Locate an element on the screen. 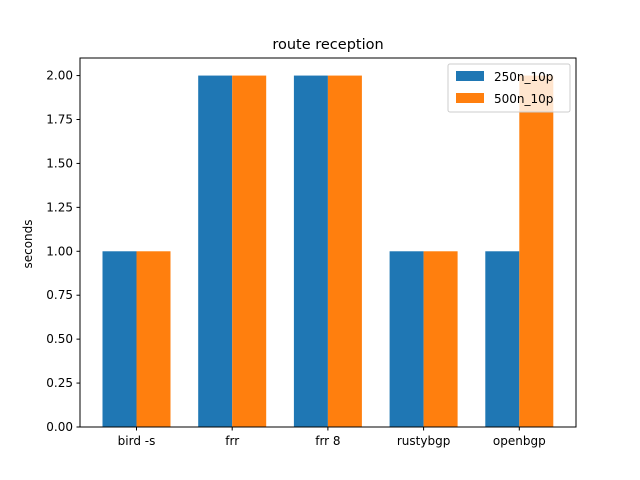  legend-swatch-500n_10p is located at coordinates (470, 98).